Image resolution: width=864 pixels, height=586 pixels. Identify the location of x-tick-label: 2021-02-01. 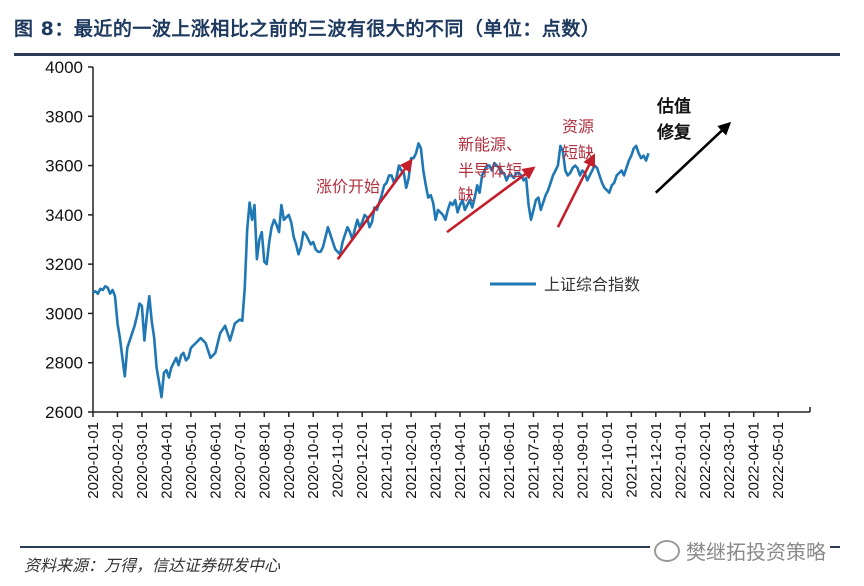
(411, 460).